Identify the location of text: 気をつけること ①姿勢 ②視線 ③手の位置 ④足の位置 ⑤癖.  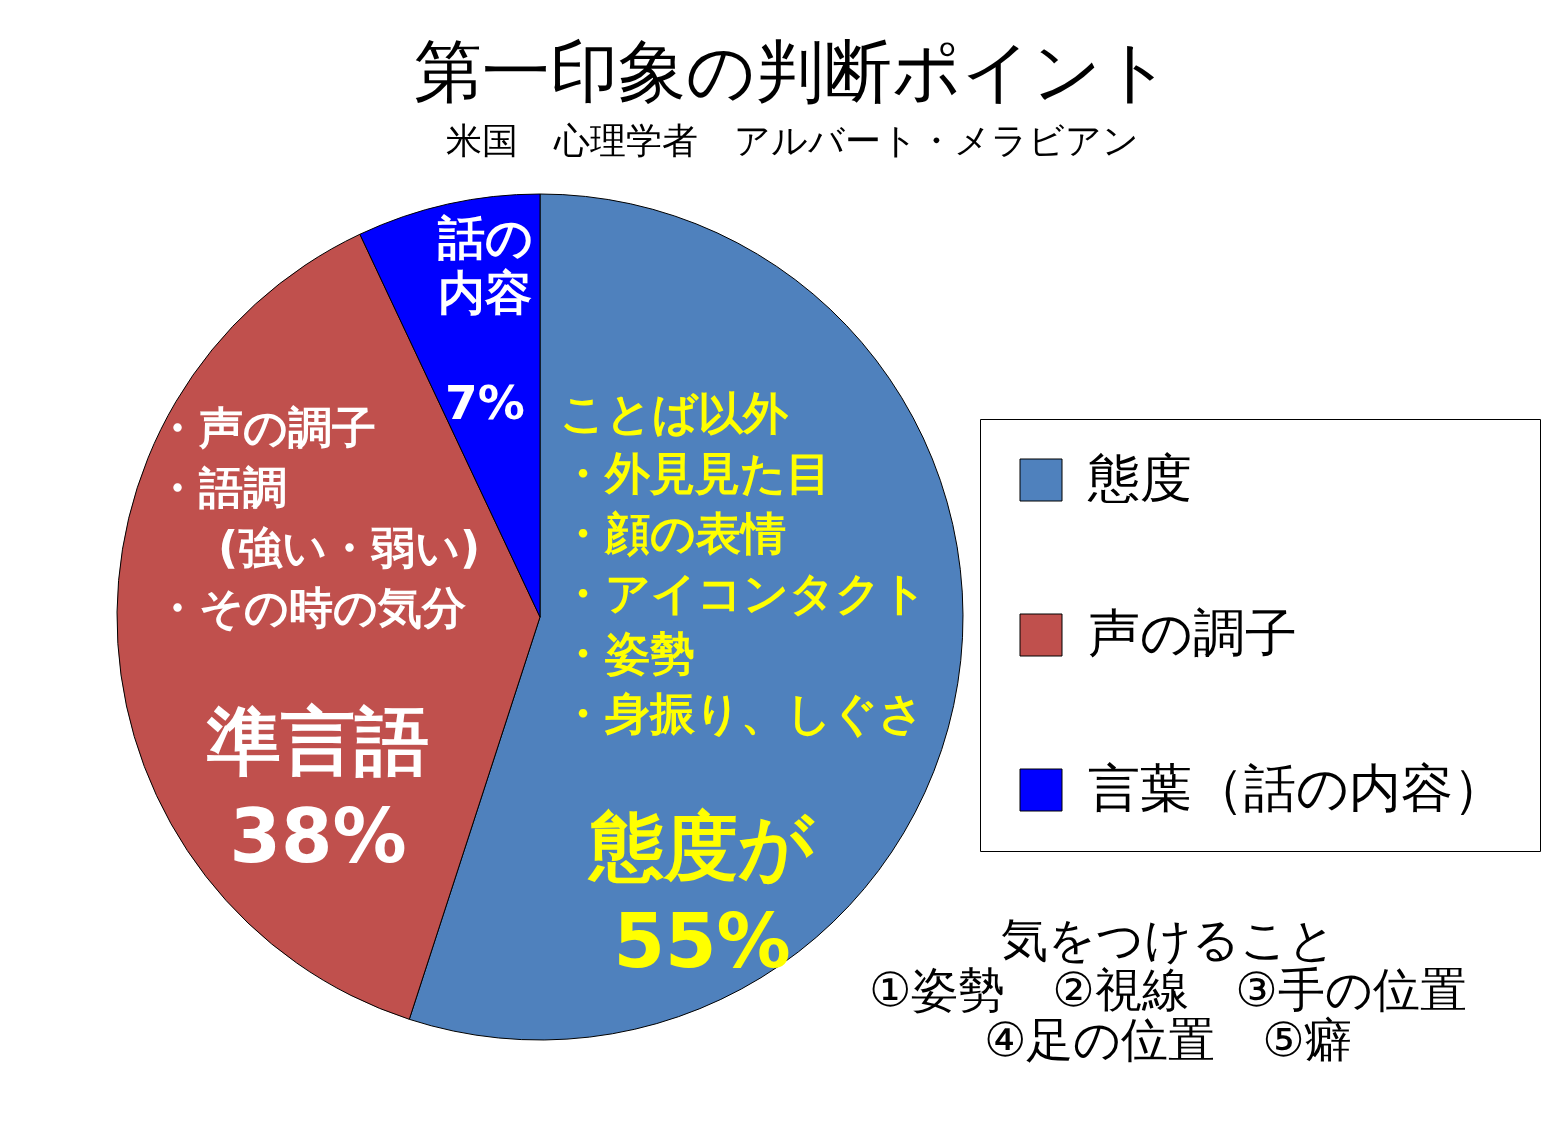
(1168, 989).